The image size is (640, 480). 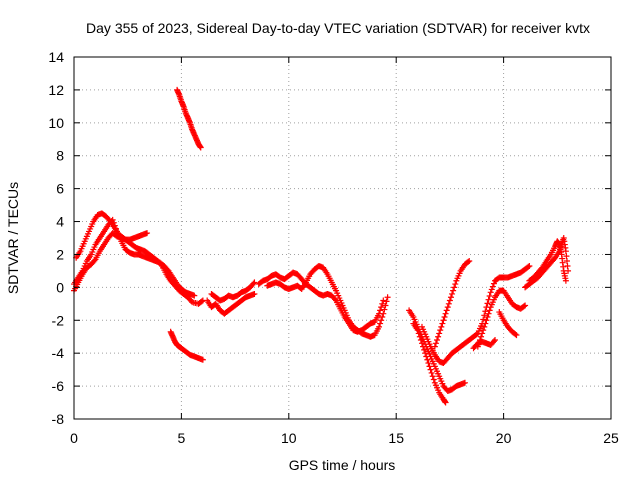 I want to click on x-axis-label: GPS time / hours, so click(x=342, y=465).